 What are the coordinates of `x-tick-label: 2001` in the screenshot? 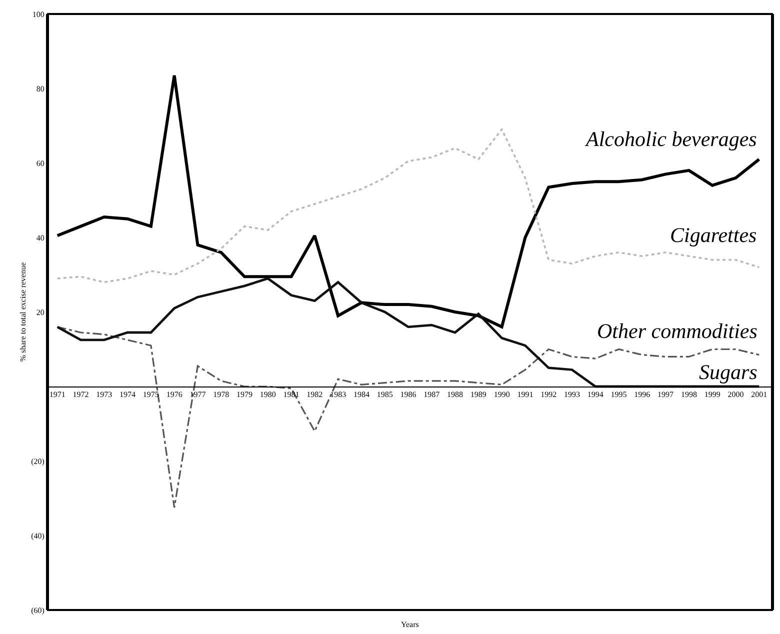 It's located at (759, 395).